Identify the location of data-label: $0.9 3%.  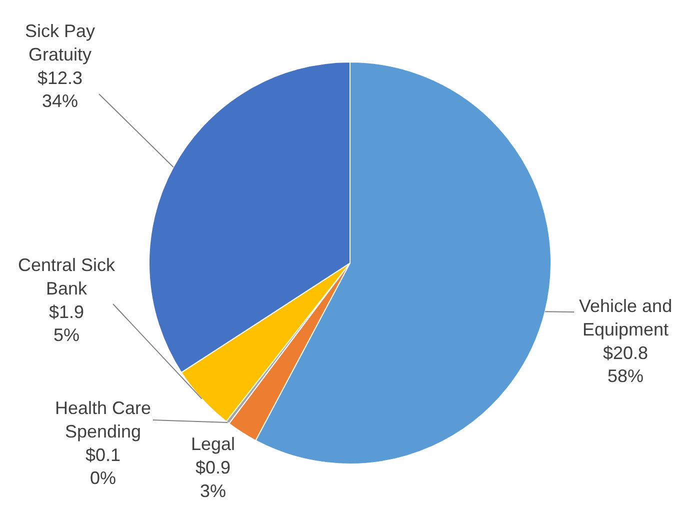
(213, 479).